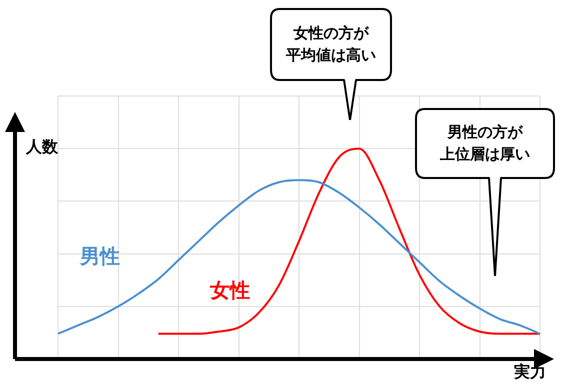 This screenshot has width=570, height=385. What do you see at coordinates (331, 64) in the screenshot?
I see `speech-bubble: 女性の方が平均値は高い` at bounding box center [331, 64].